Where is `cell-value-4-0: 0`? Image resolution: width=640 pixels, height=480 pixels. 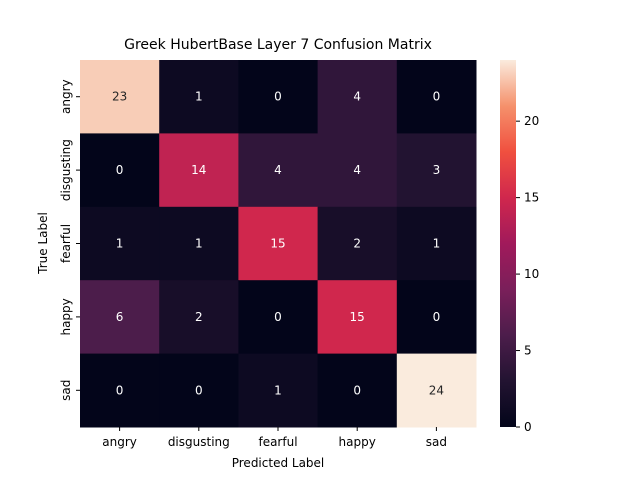
cell-value-4-0: 0 is located at coordinates (120, 390).